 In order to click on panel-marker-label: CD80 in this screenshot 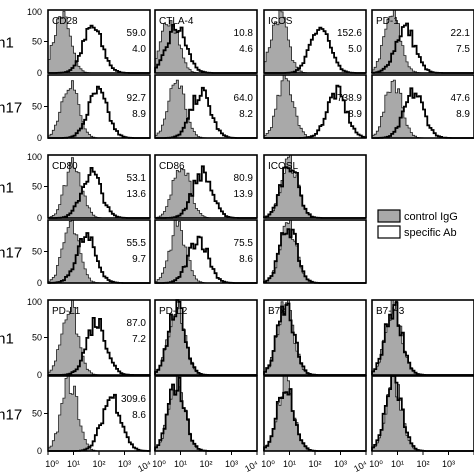, I will do `click(65, 166)`.